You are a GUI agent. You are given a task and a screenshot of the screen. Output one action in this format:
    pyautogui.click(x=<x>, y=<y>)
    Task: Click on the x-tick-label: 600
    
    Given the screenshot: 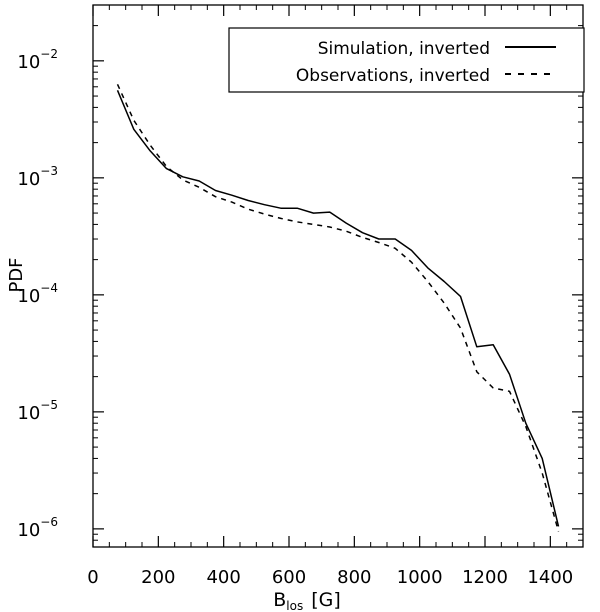 What is the action you would take?
    pyautogui.click(x=289, y=577)
    